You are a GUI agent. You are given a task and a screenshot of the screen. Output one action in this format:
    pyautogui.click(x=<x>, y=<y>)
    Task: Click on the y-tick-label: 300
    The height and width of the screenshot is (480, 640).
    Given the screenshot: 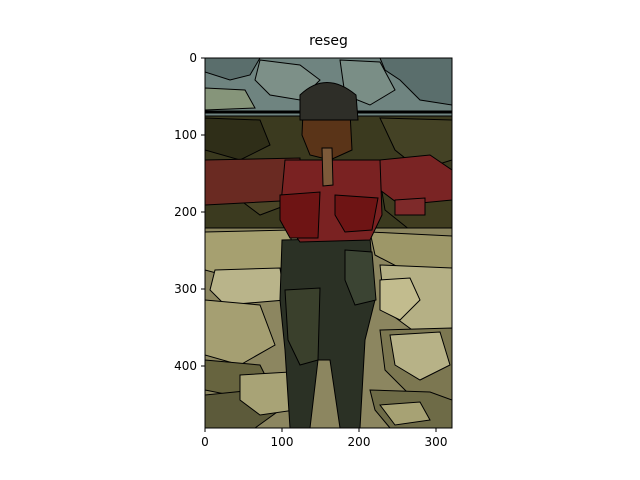 What is the action you would take?
    pyautogui.click(x=185, y=289)
    